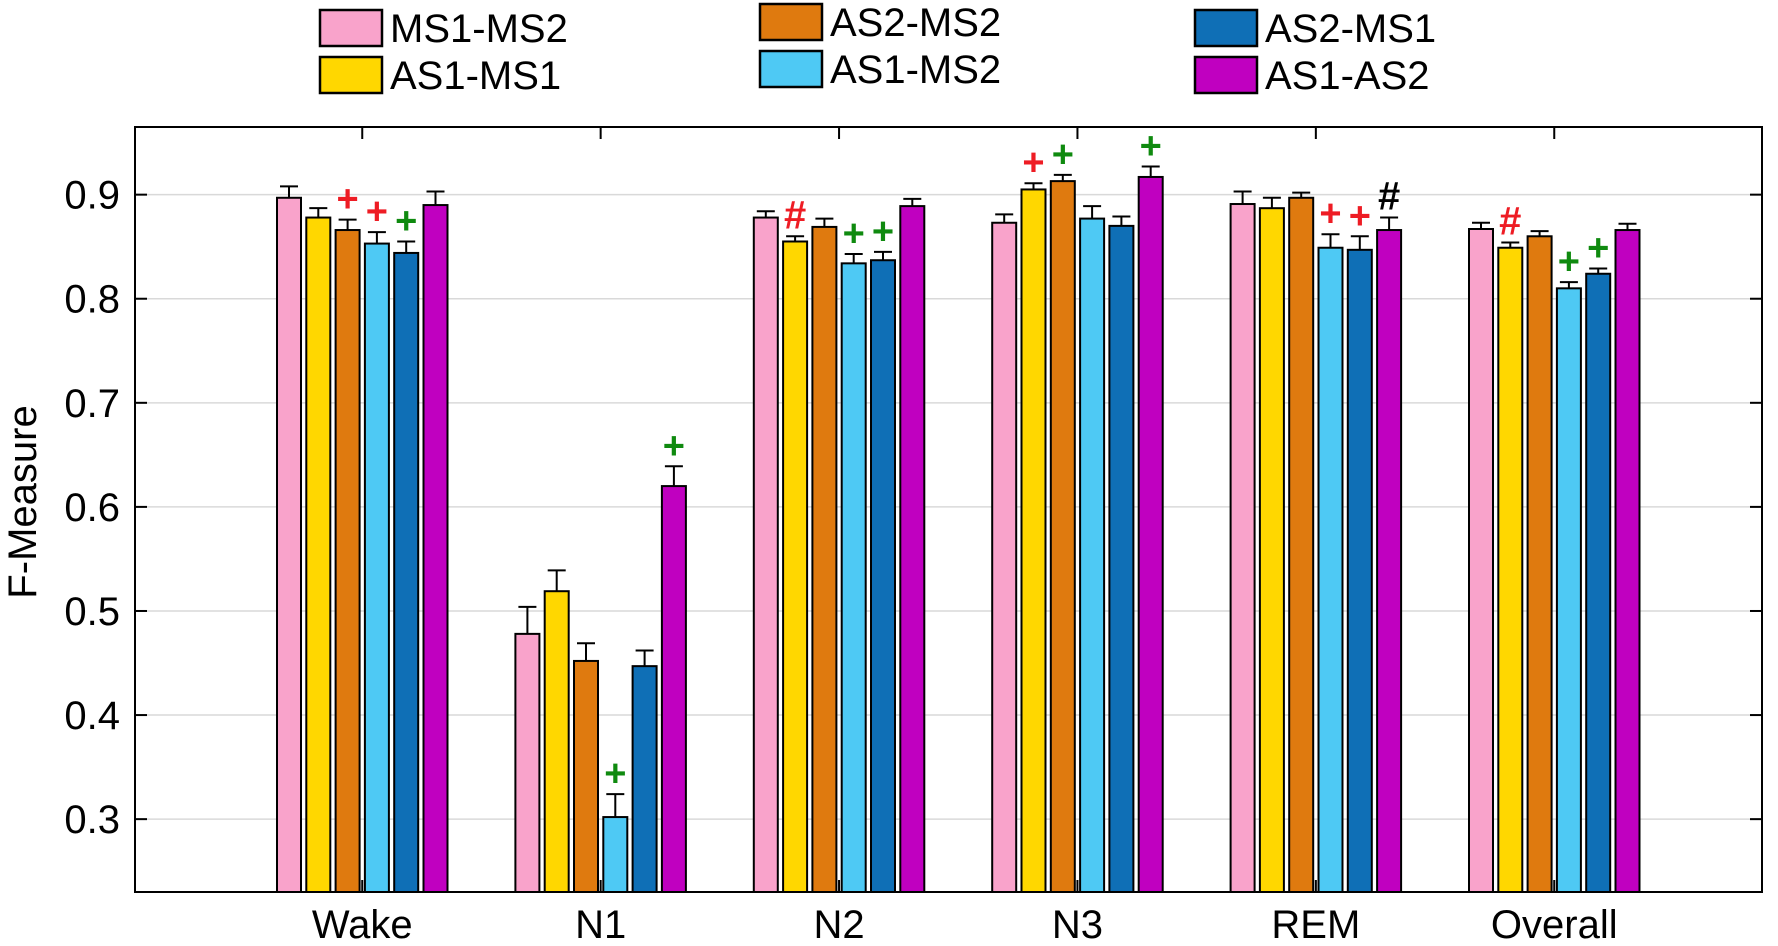  What do you see at coordinates (915, 23) in the screenshot?
I see `legend-label: AS2-MS2` at bounding box center [915, 23].